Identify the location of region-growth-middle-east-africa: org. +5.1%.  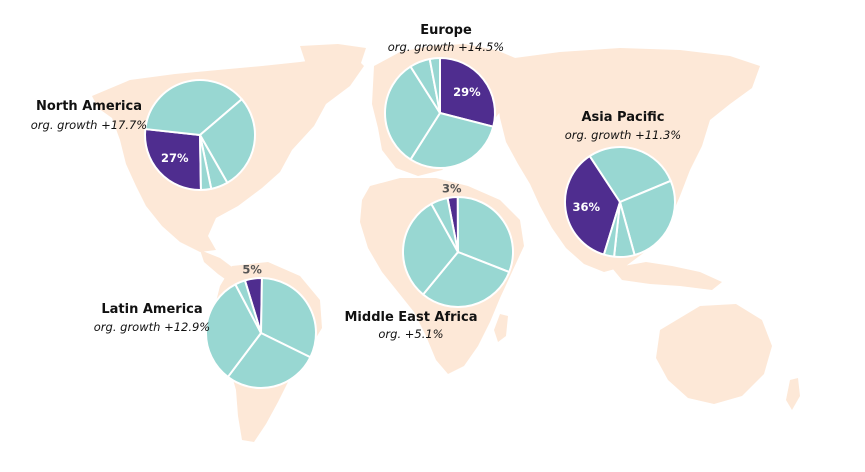
(410, 334).